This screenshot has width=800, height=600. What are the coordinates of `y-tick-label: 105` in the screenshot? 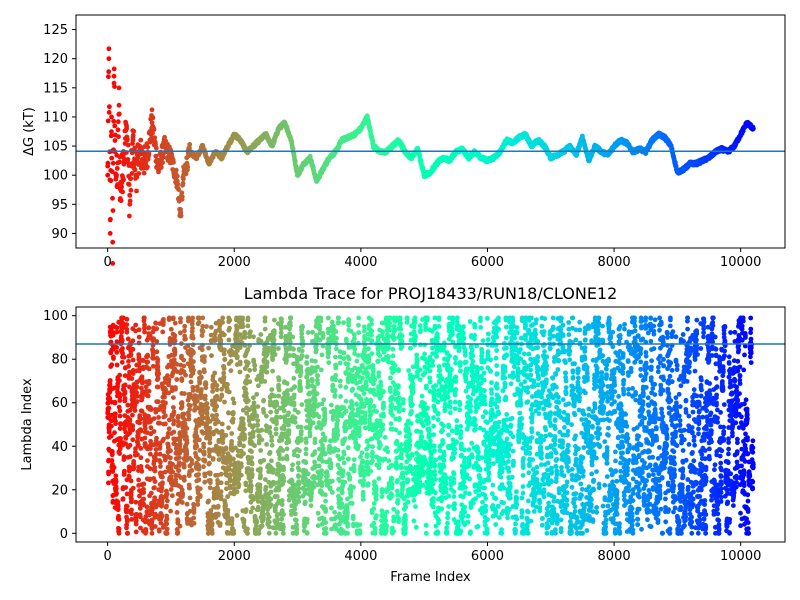 It's located at (55, 147).